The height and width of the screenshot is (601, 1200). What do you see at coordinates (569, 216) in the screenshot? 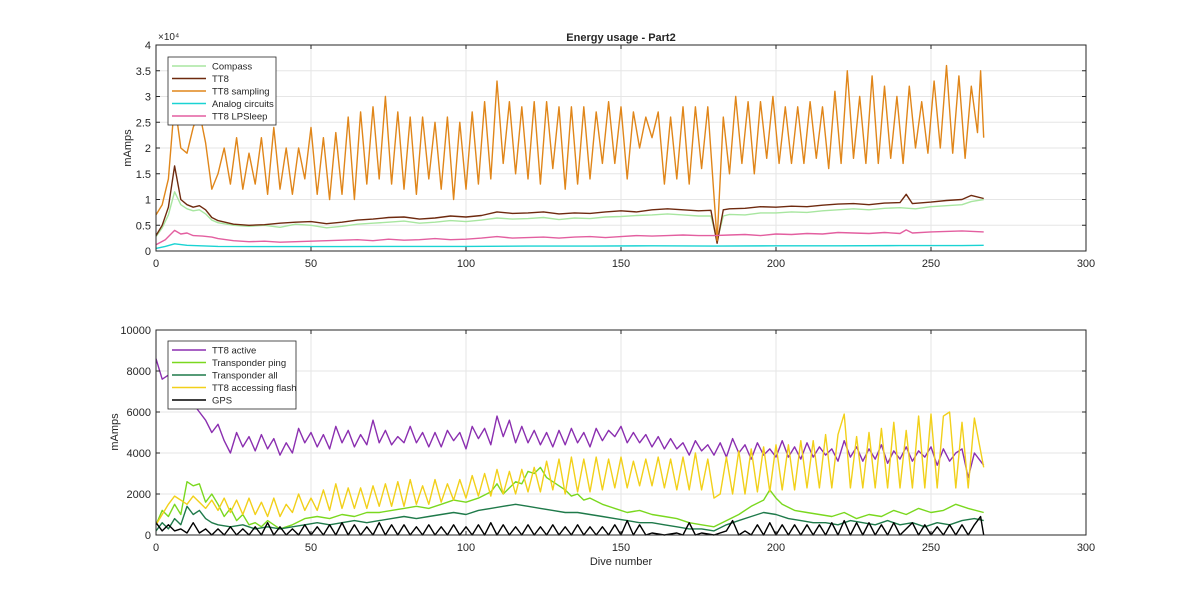
I see `series-line-compass` at bounding box center [569, 216].